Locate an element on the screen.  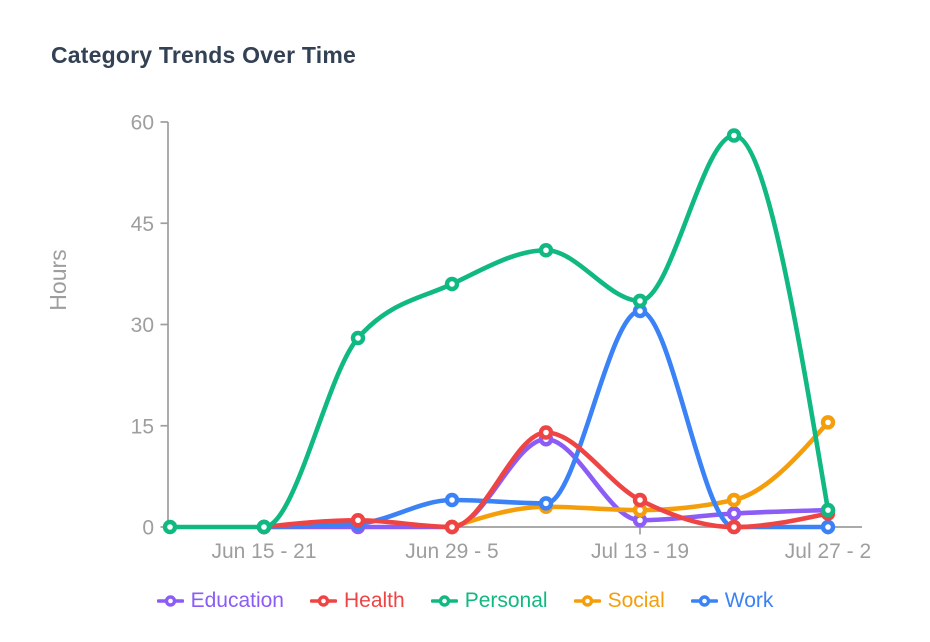
y-tick-label: 60 is located at coordinates (142, 123).